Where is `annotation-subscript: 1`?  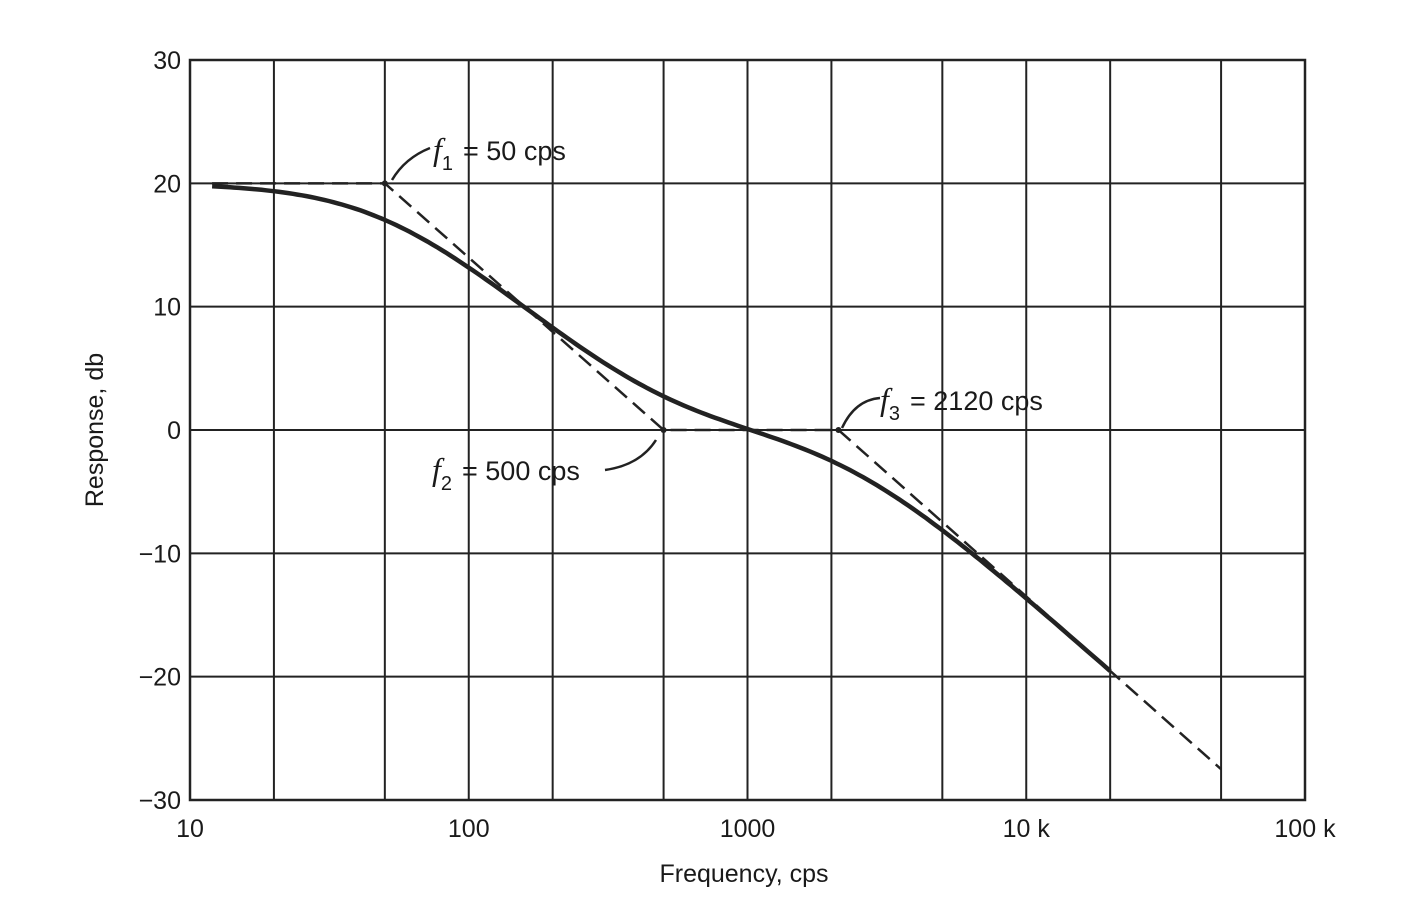 annotation-subscript: 1 is located at coordinates (447, 164).